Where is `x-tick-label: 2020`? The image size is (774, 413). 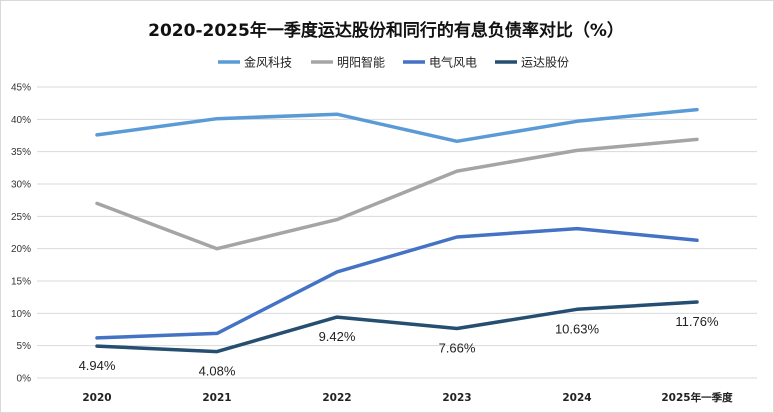 x-tick-label: 2020 is located at coordinates (96, 398).